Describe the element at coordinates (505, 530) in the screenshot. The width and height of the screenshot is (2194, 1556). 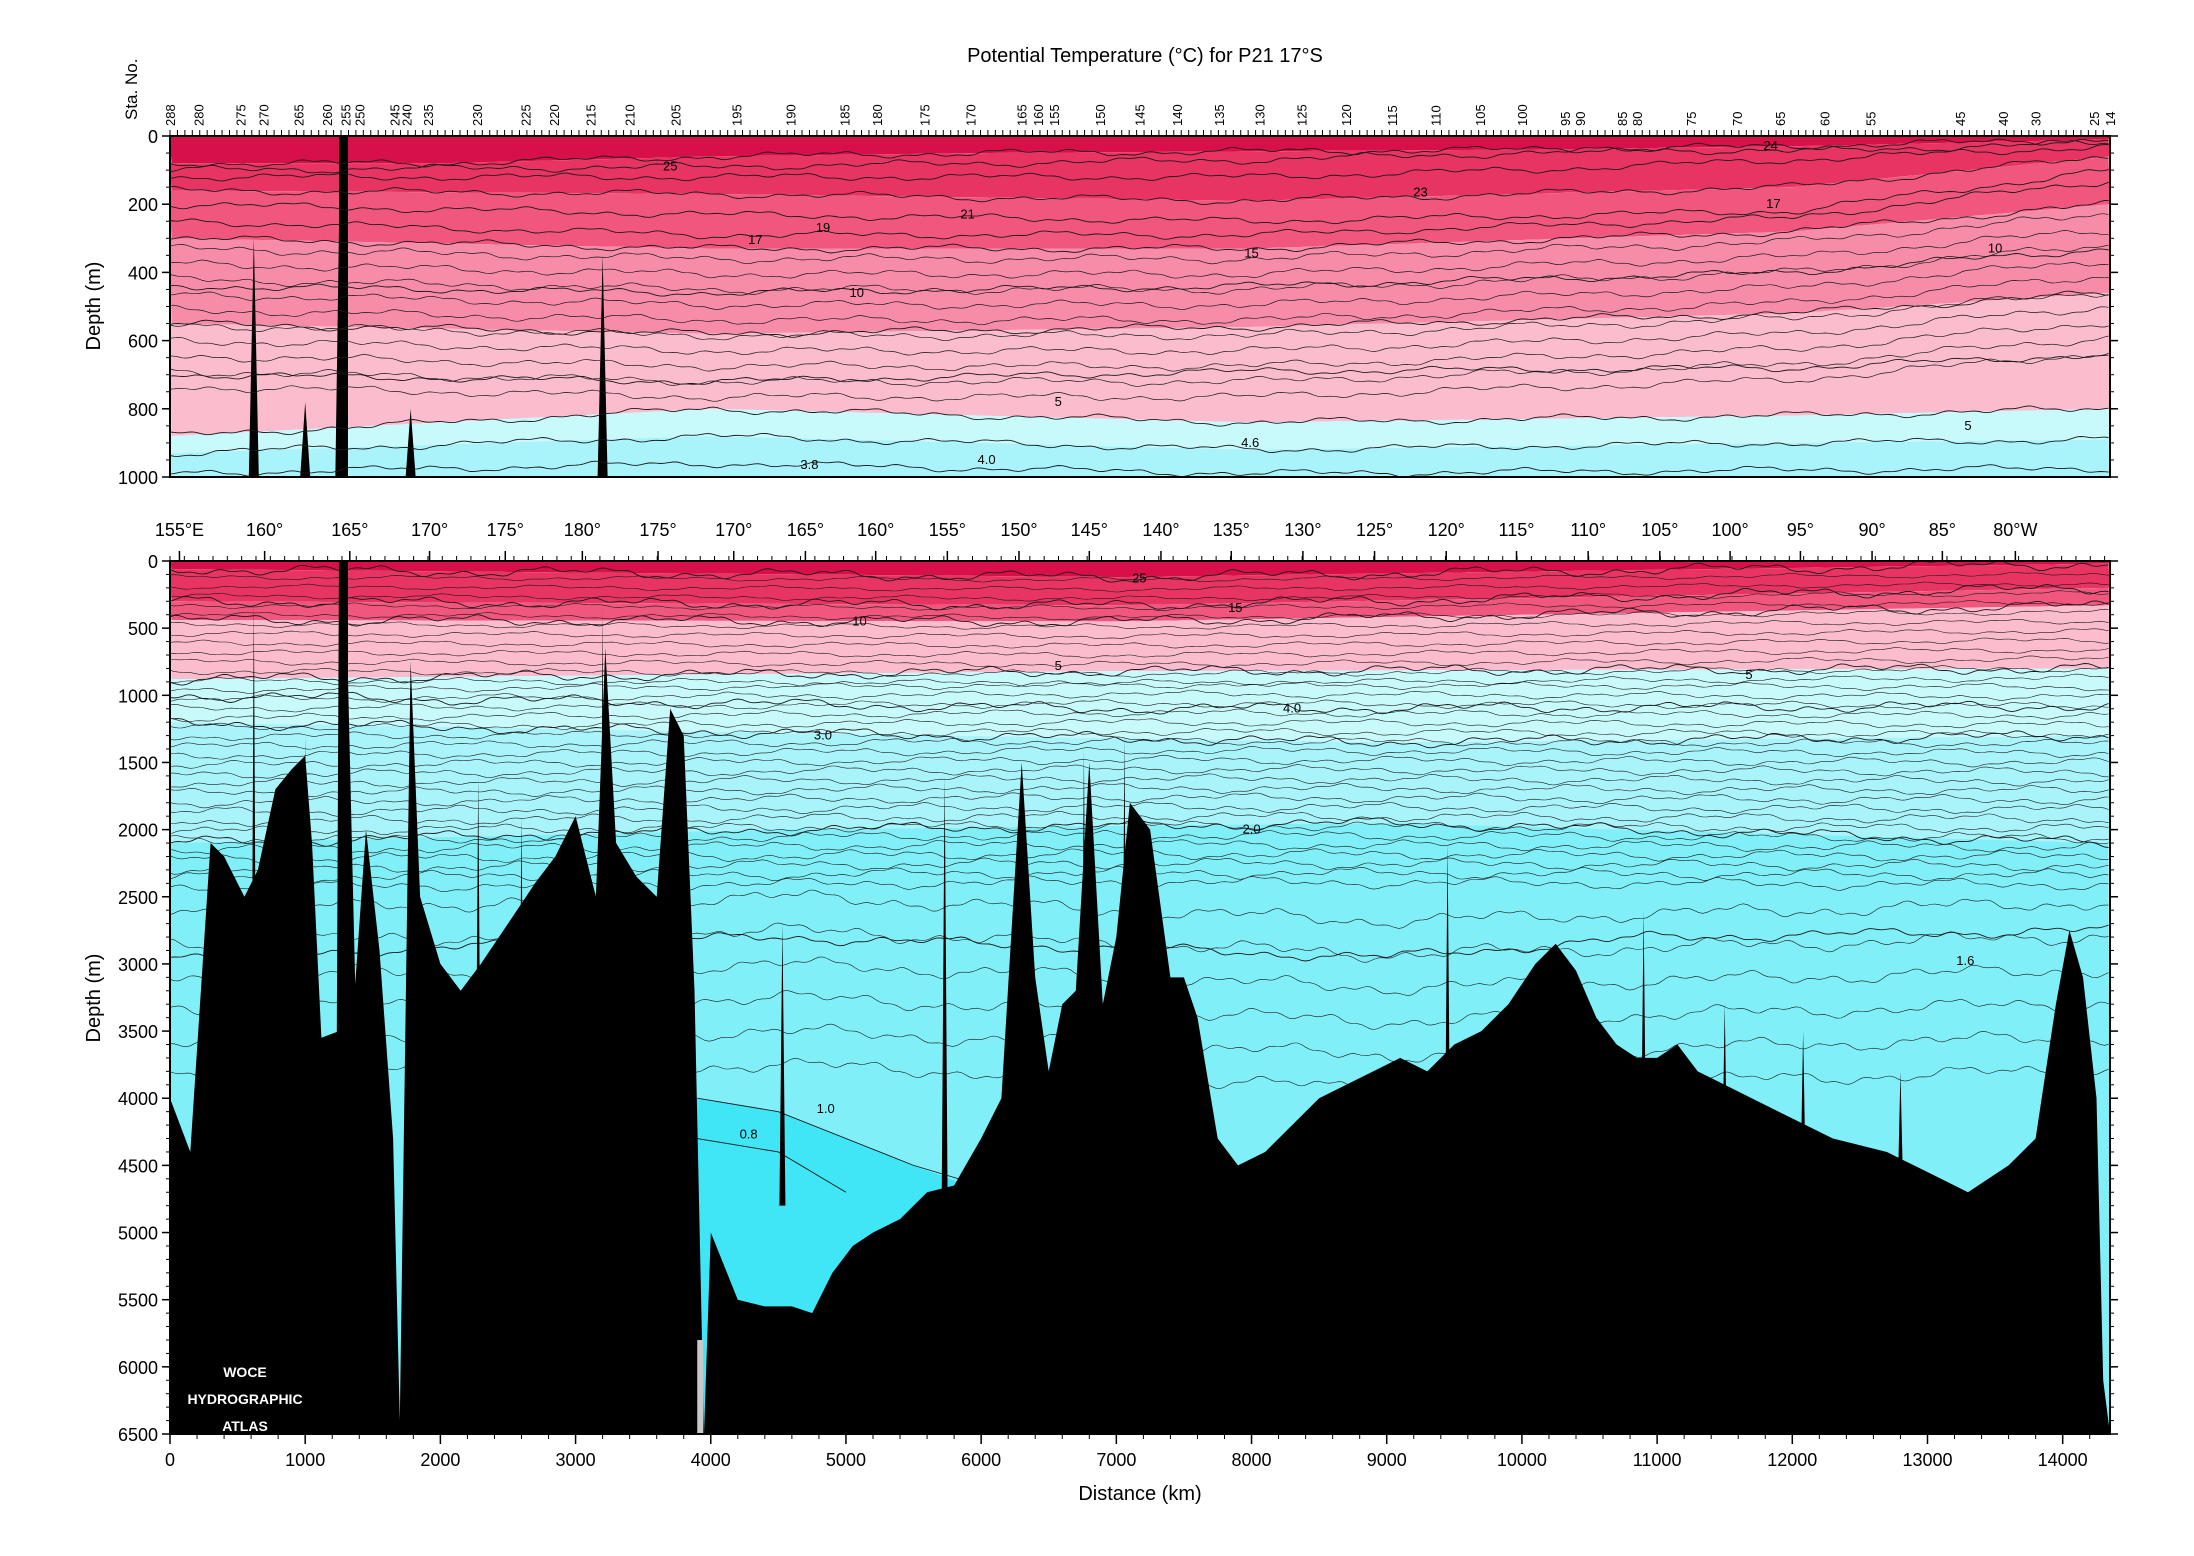
I see `longitude-label: 175°` at that location.